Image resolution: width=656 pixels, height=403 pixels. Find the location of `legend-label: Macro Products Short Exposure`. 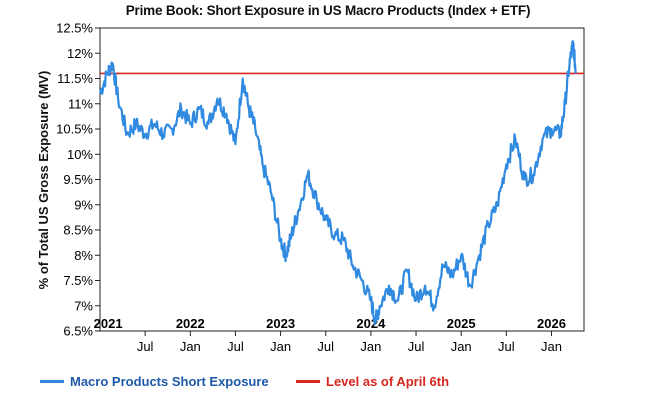

legend-label: Macro Products Short Exposure is located at coordinates (169, 381).